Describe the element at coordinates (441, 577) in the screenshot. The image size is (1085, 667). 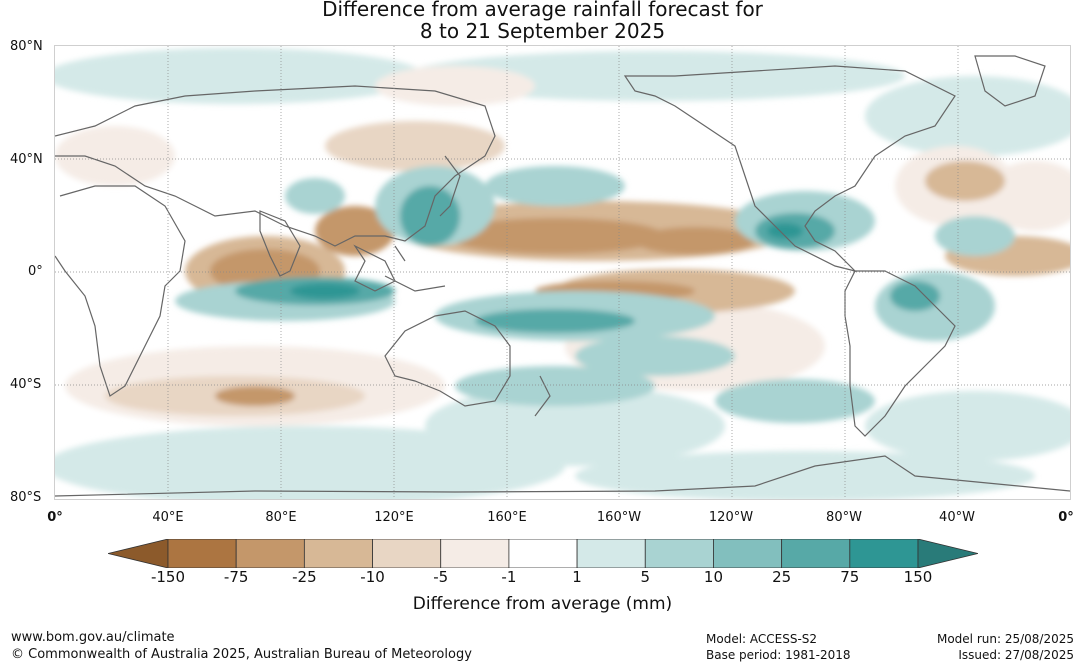
I see `legend-tick-label: -5` at that location.